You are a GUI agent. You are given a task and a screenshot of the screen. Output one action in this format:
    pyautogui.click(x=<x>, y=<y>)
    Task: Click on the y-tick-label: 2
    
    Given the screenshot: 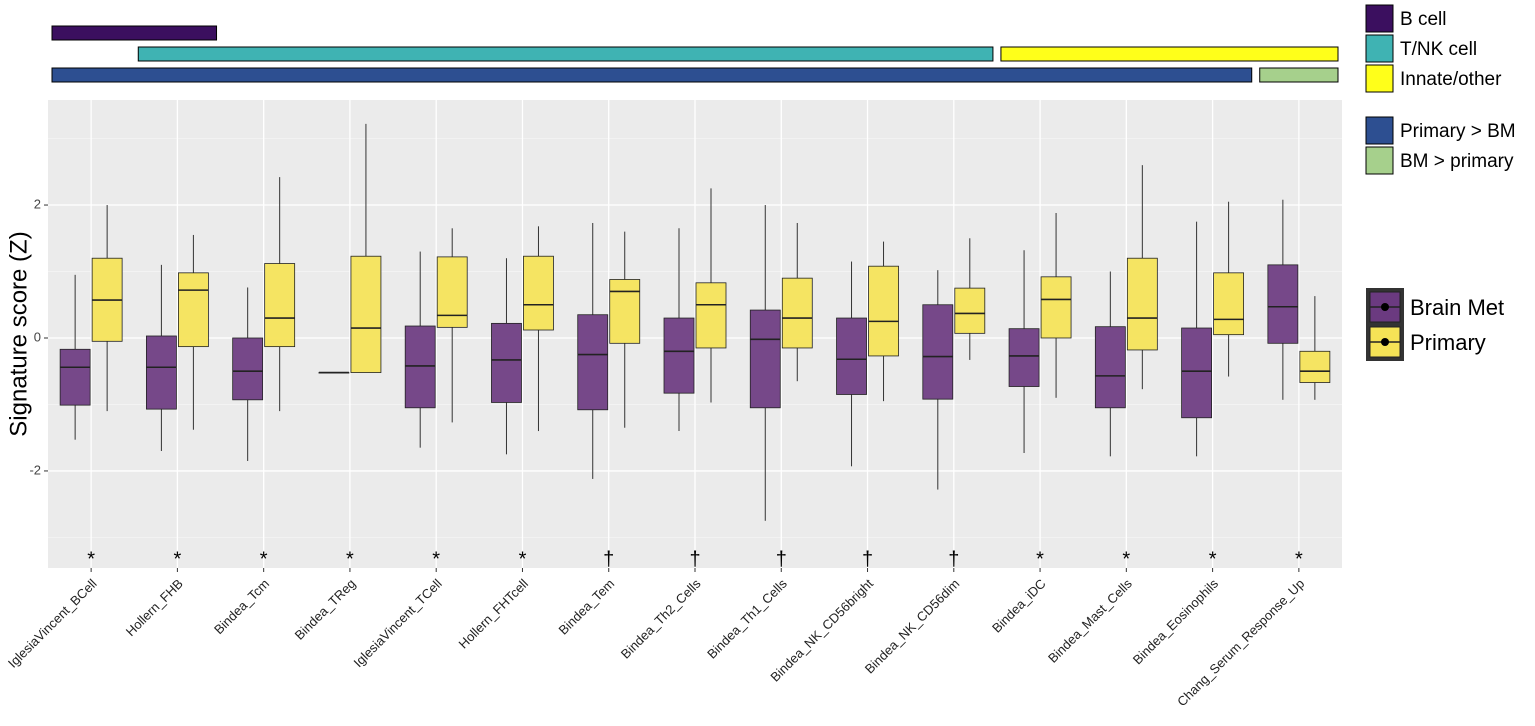 What is the action you would take?
    pyautogui.click(x=37, y=203)
    